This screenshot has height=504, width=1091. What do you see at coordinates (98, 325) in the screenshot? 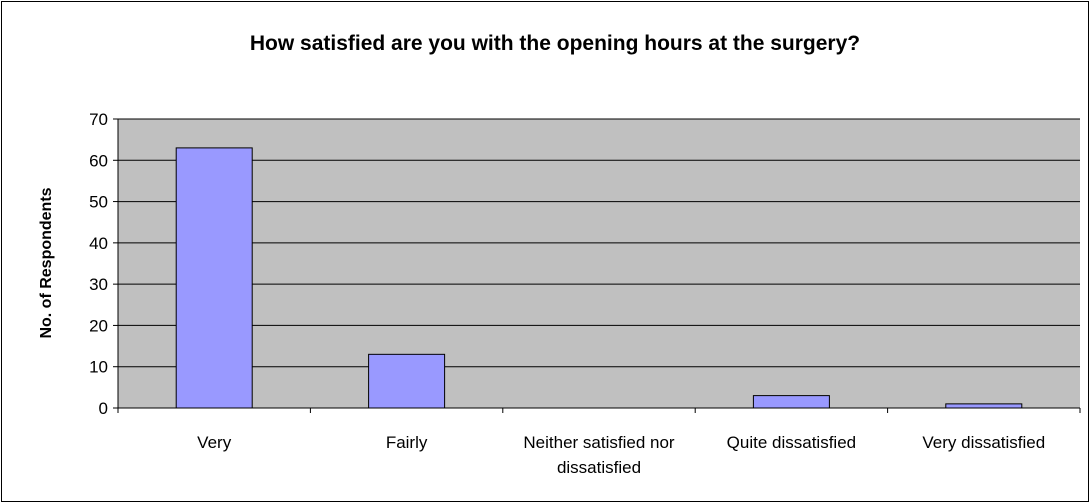
I see `y-tick-label: 20` at bounding box center [98, 325].